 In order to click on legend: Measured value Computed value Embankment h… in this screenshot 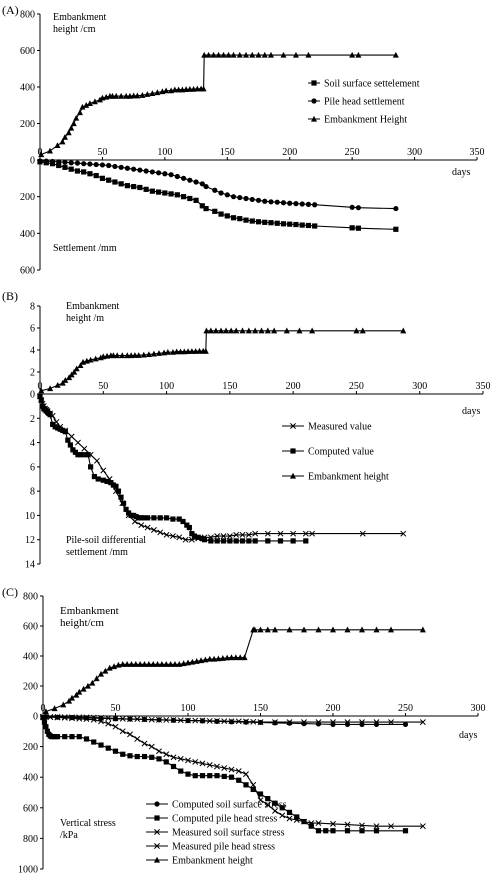, I will do `click(335, 452)`.